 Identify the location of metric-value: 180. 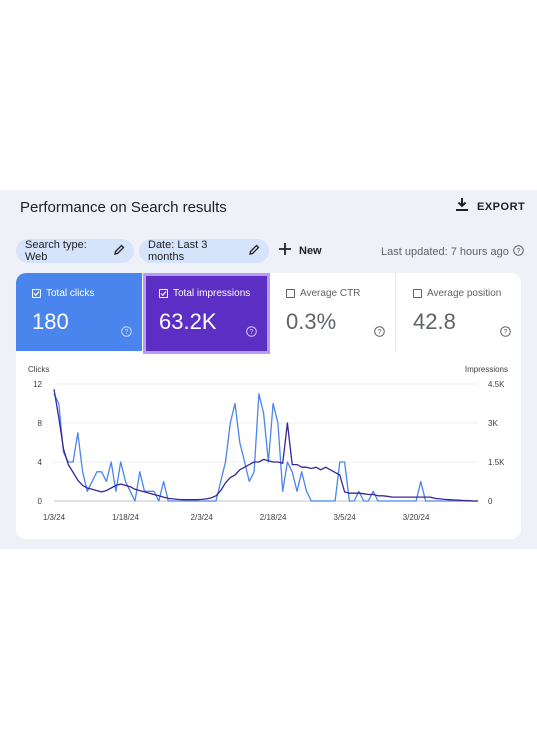
(50, 321).